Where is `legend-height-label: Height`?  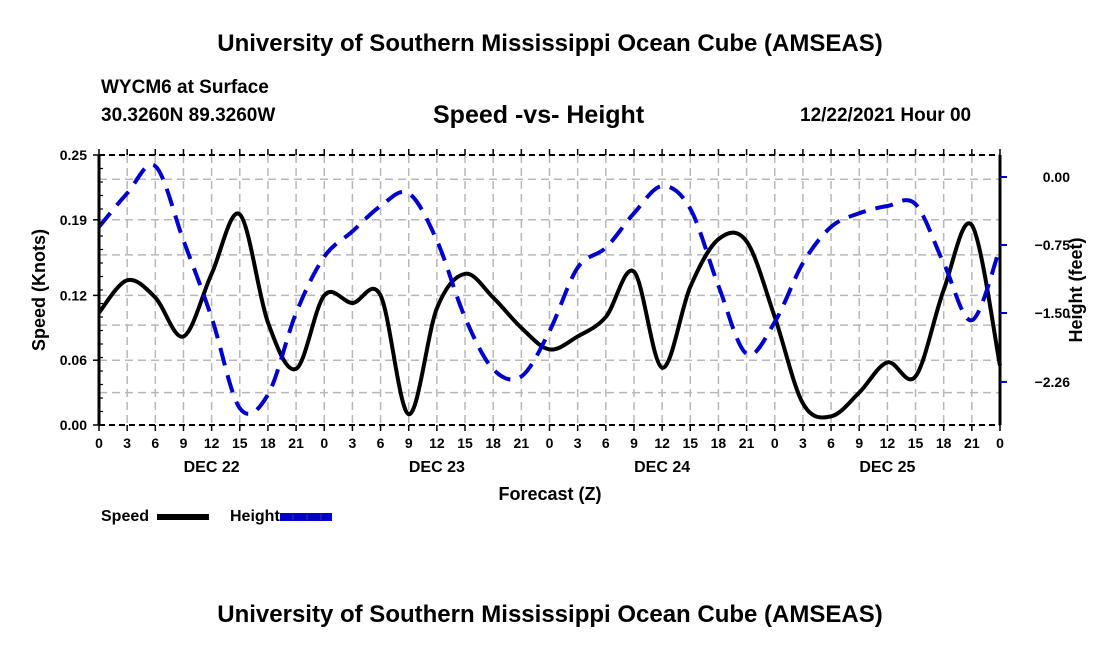 legend-height-label: Height is located at coordinates (255, 516).